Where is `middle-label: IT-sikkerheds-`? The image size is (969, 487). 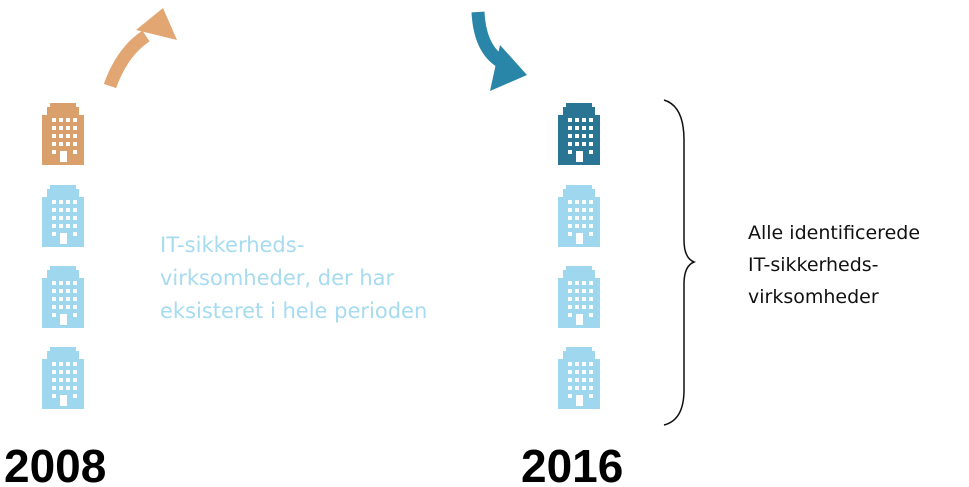
middle-label: IT-sikkerheds- is located at coordinates (232, 245).